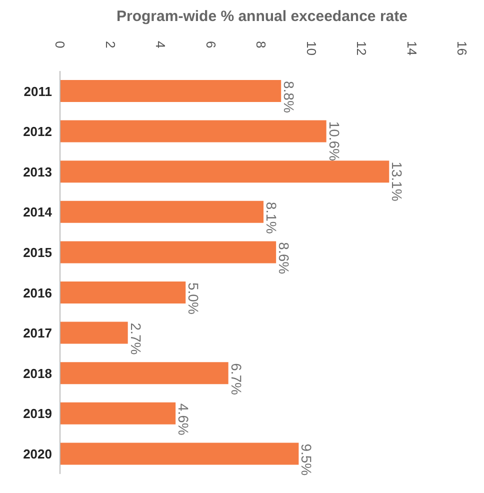  I want to click on y-tick-label: 2014, so click(38, 212).